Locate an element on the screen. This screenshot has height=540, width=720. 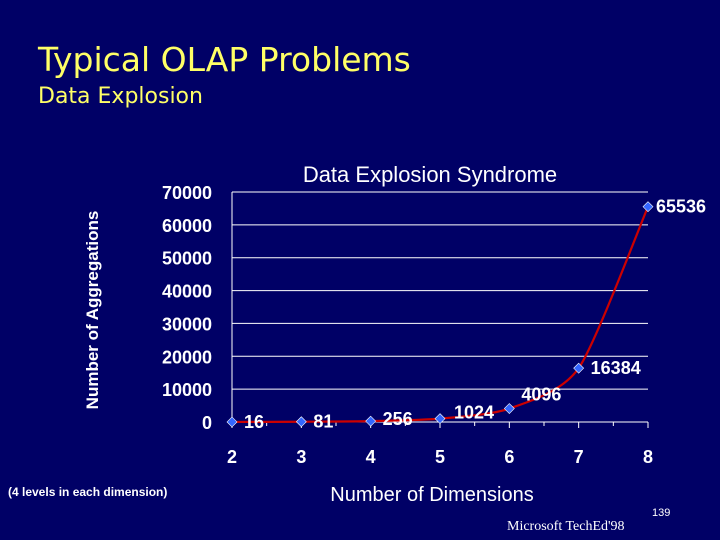
y-tick-label: 60000 is located at coordinates (187, 226).